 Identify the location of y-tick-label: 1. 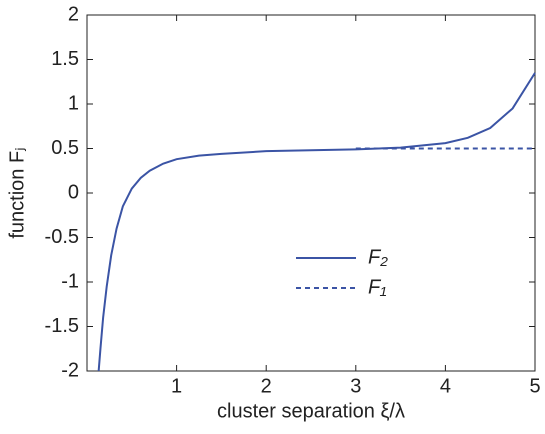
(73, 103).